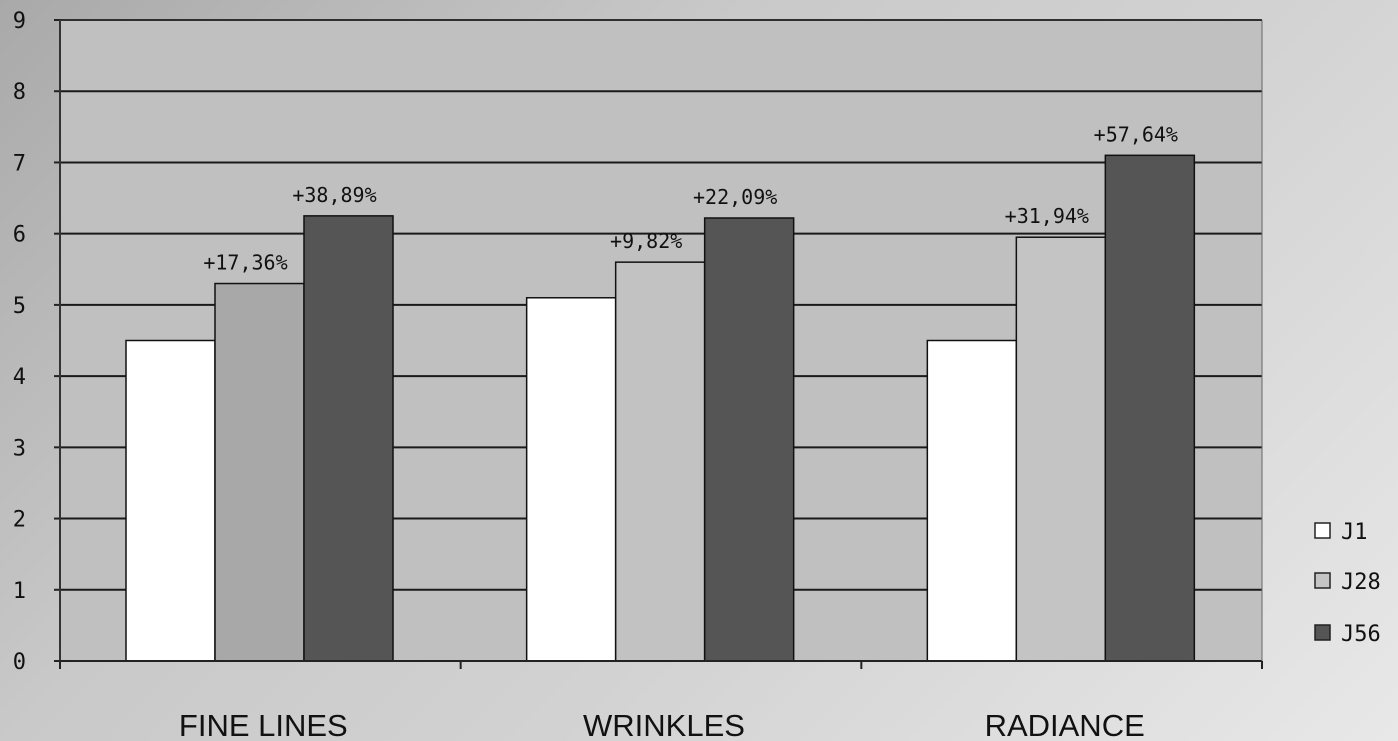  I want to click on legend-label: J1, so click(1354, 532).